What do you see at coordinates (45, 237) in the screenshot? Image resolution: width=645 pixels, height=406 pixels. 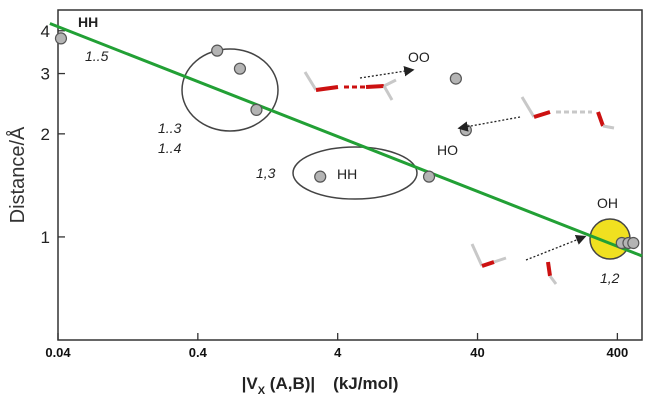 I see `y-tick-label: 1` at bounding box center [45, 237].